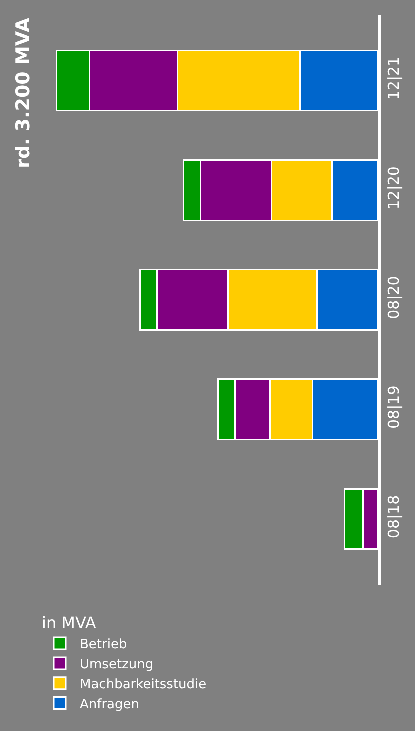 The height and width of the screenshot is (731, 415). I want to click on legend-label: Anfragen, so click(110, 704).